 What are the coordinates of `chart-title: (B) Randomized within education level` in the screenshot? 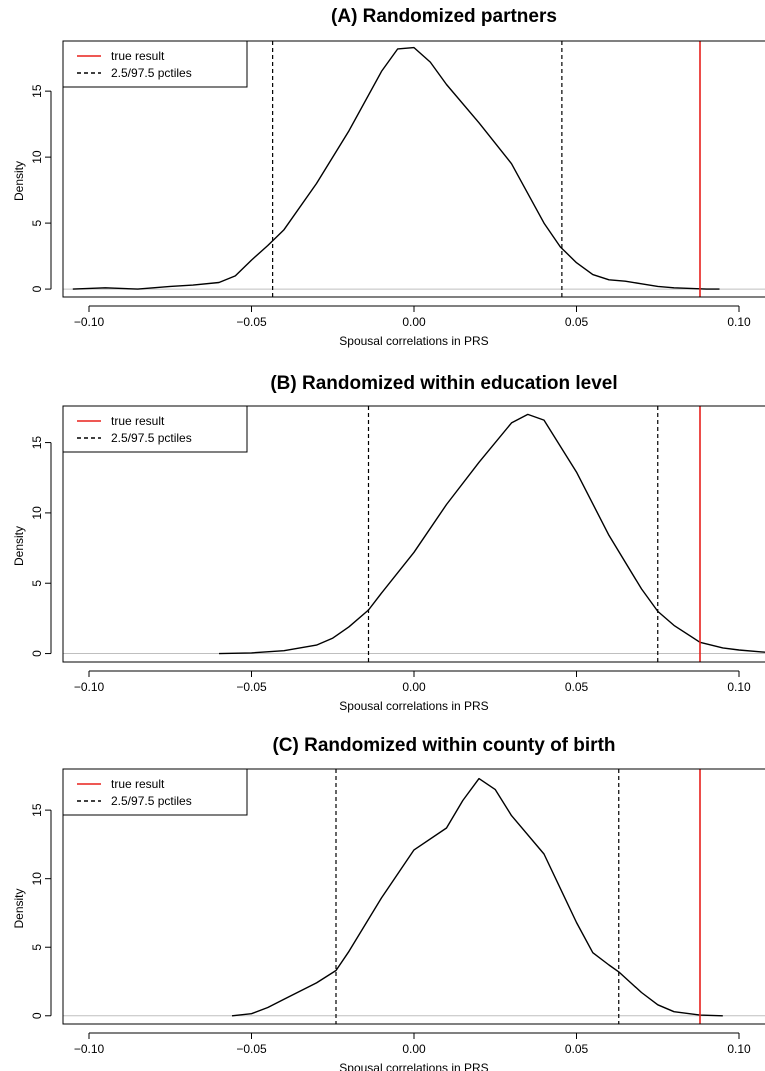 It's located at (443, 383).